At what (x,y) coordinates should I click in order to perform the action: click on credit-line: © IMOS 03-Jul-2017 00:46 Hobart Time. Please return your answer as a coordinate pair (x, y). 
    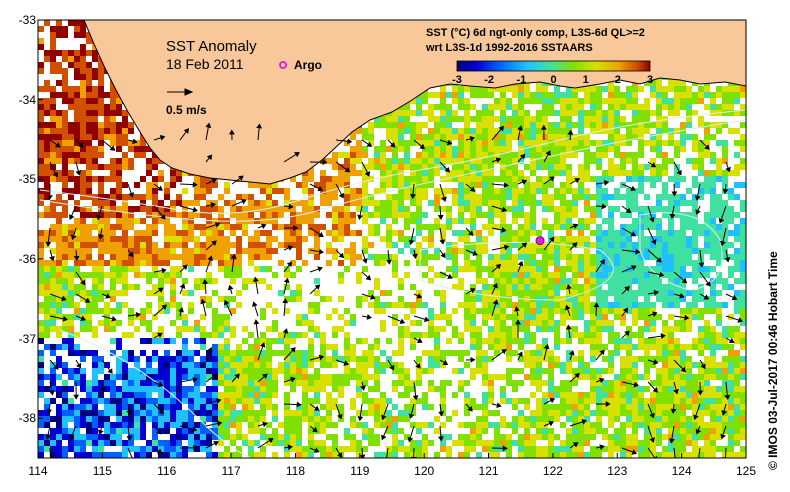
    Looking at the image, I should click on (773, 360).